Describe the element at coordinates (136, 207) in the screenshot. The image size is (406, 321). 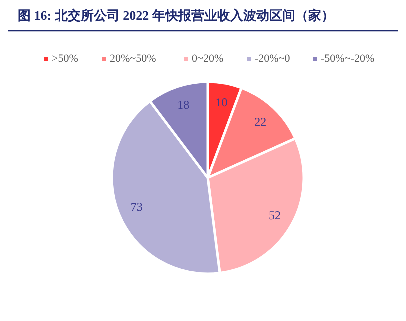
I see `data-label: 73` at that location.